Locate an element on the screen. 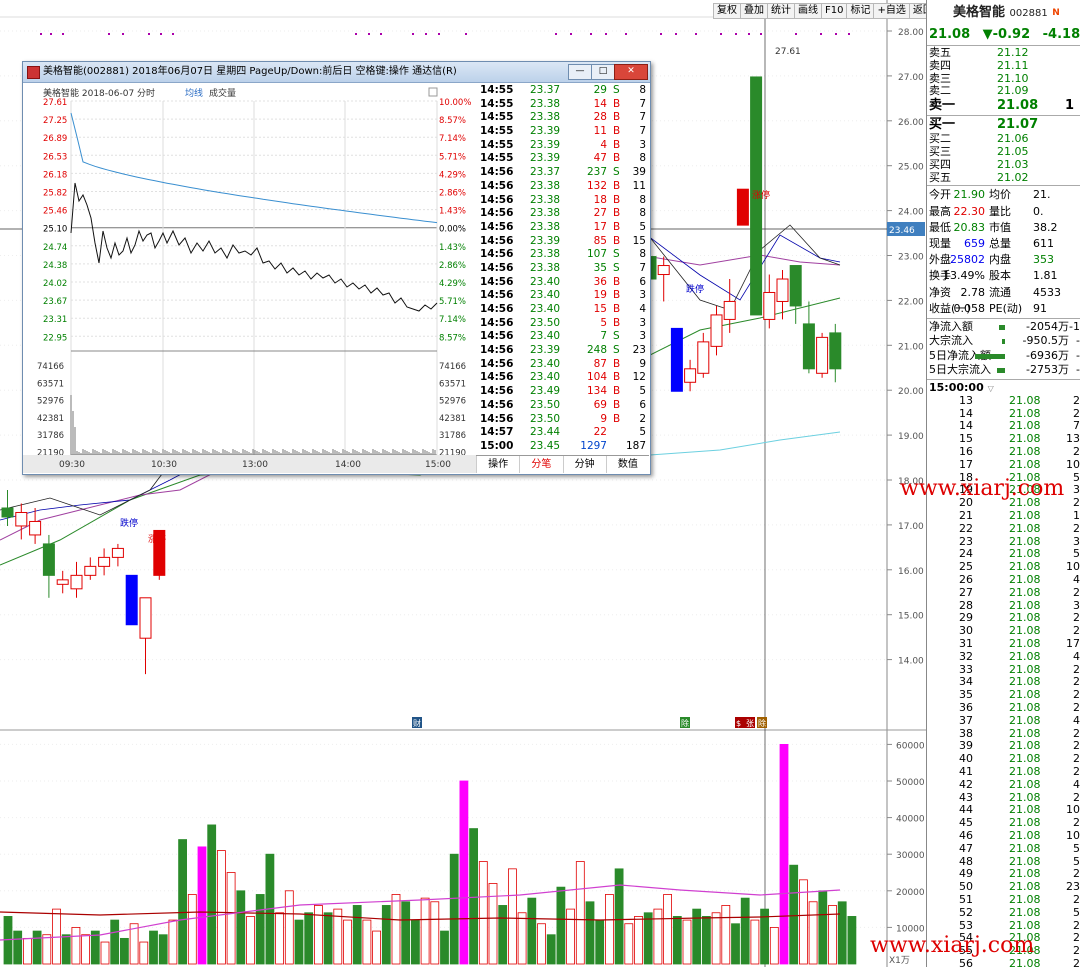 This screenshot has height=967, width=1080. vol-unit: X1万 is located at coordinates (899, 961).